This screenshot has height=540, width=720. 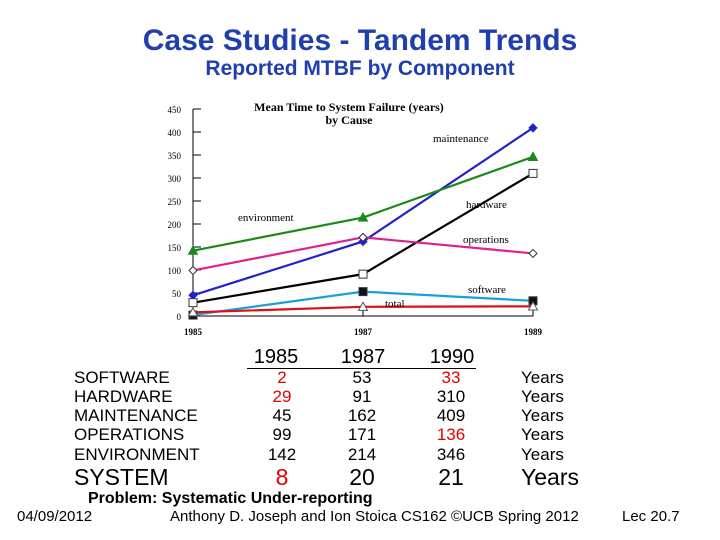 What do you see at coordinates (282, 415) in the screenshot?
I see `cell-maintenance-1985: 45` at bounding box center [282, 415].